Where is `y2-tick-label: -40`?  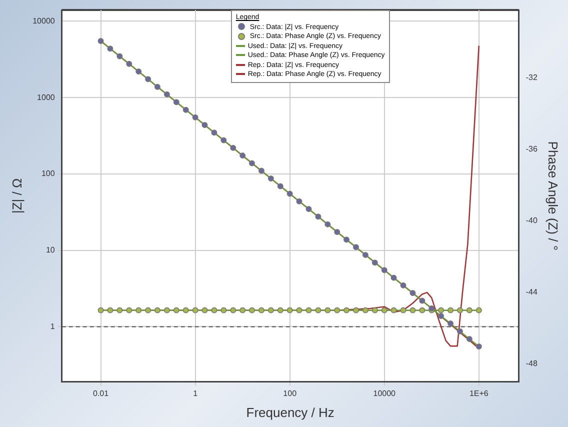 y2-tick-label: -40 is located at coordinates (532, 221).